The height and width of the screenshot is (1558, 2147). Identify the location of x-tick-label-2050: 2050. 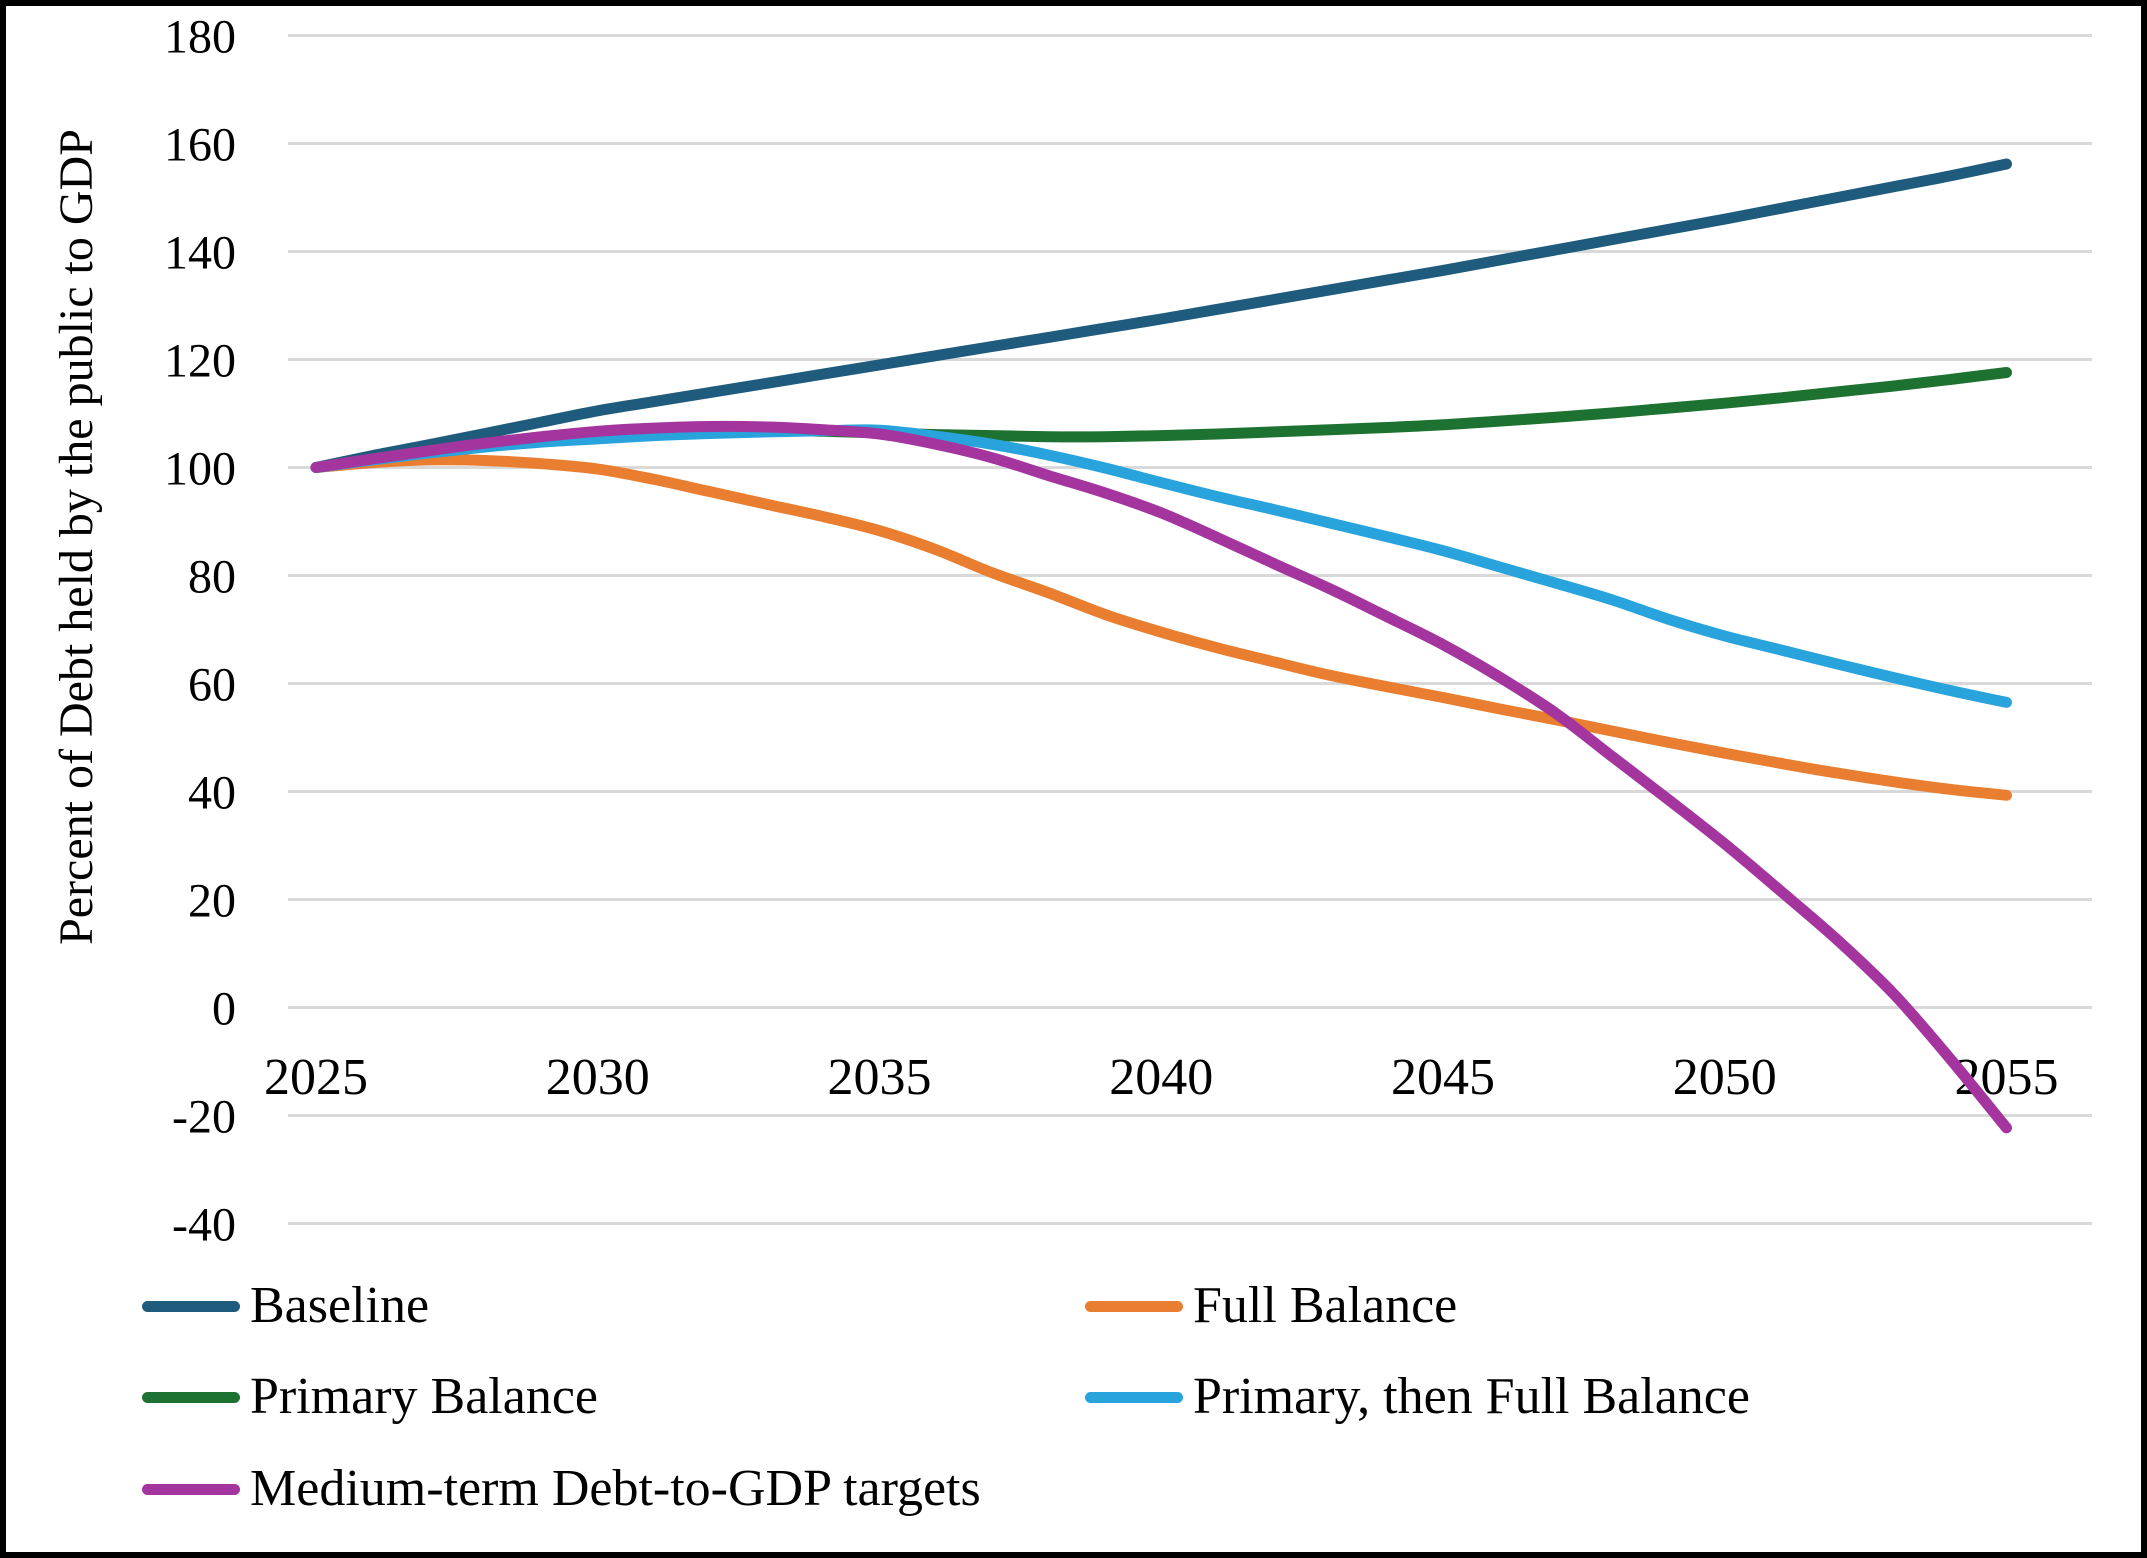
(1725, 1077).